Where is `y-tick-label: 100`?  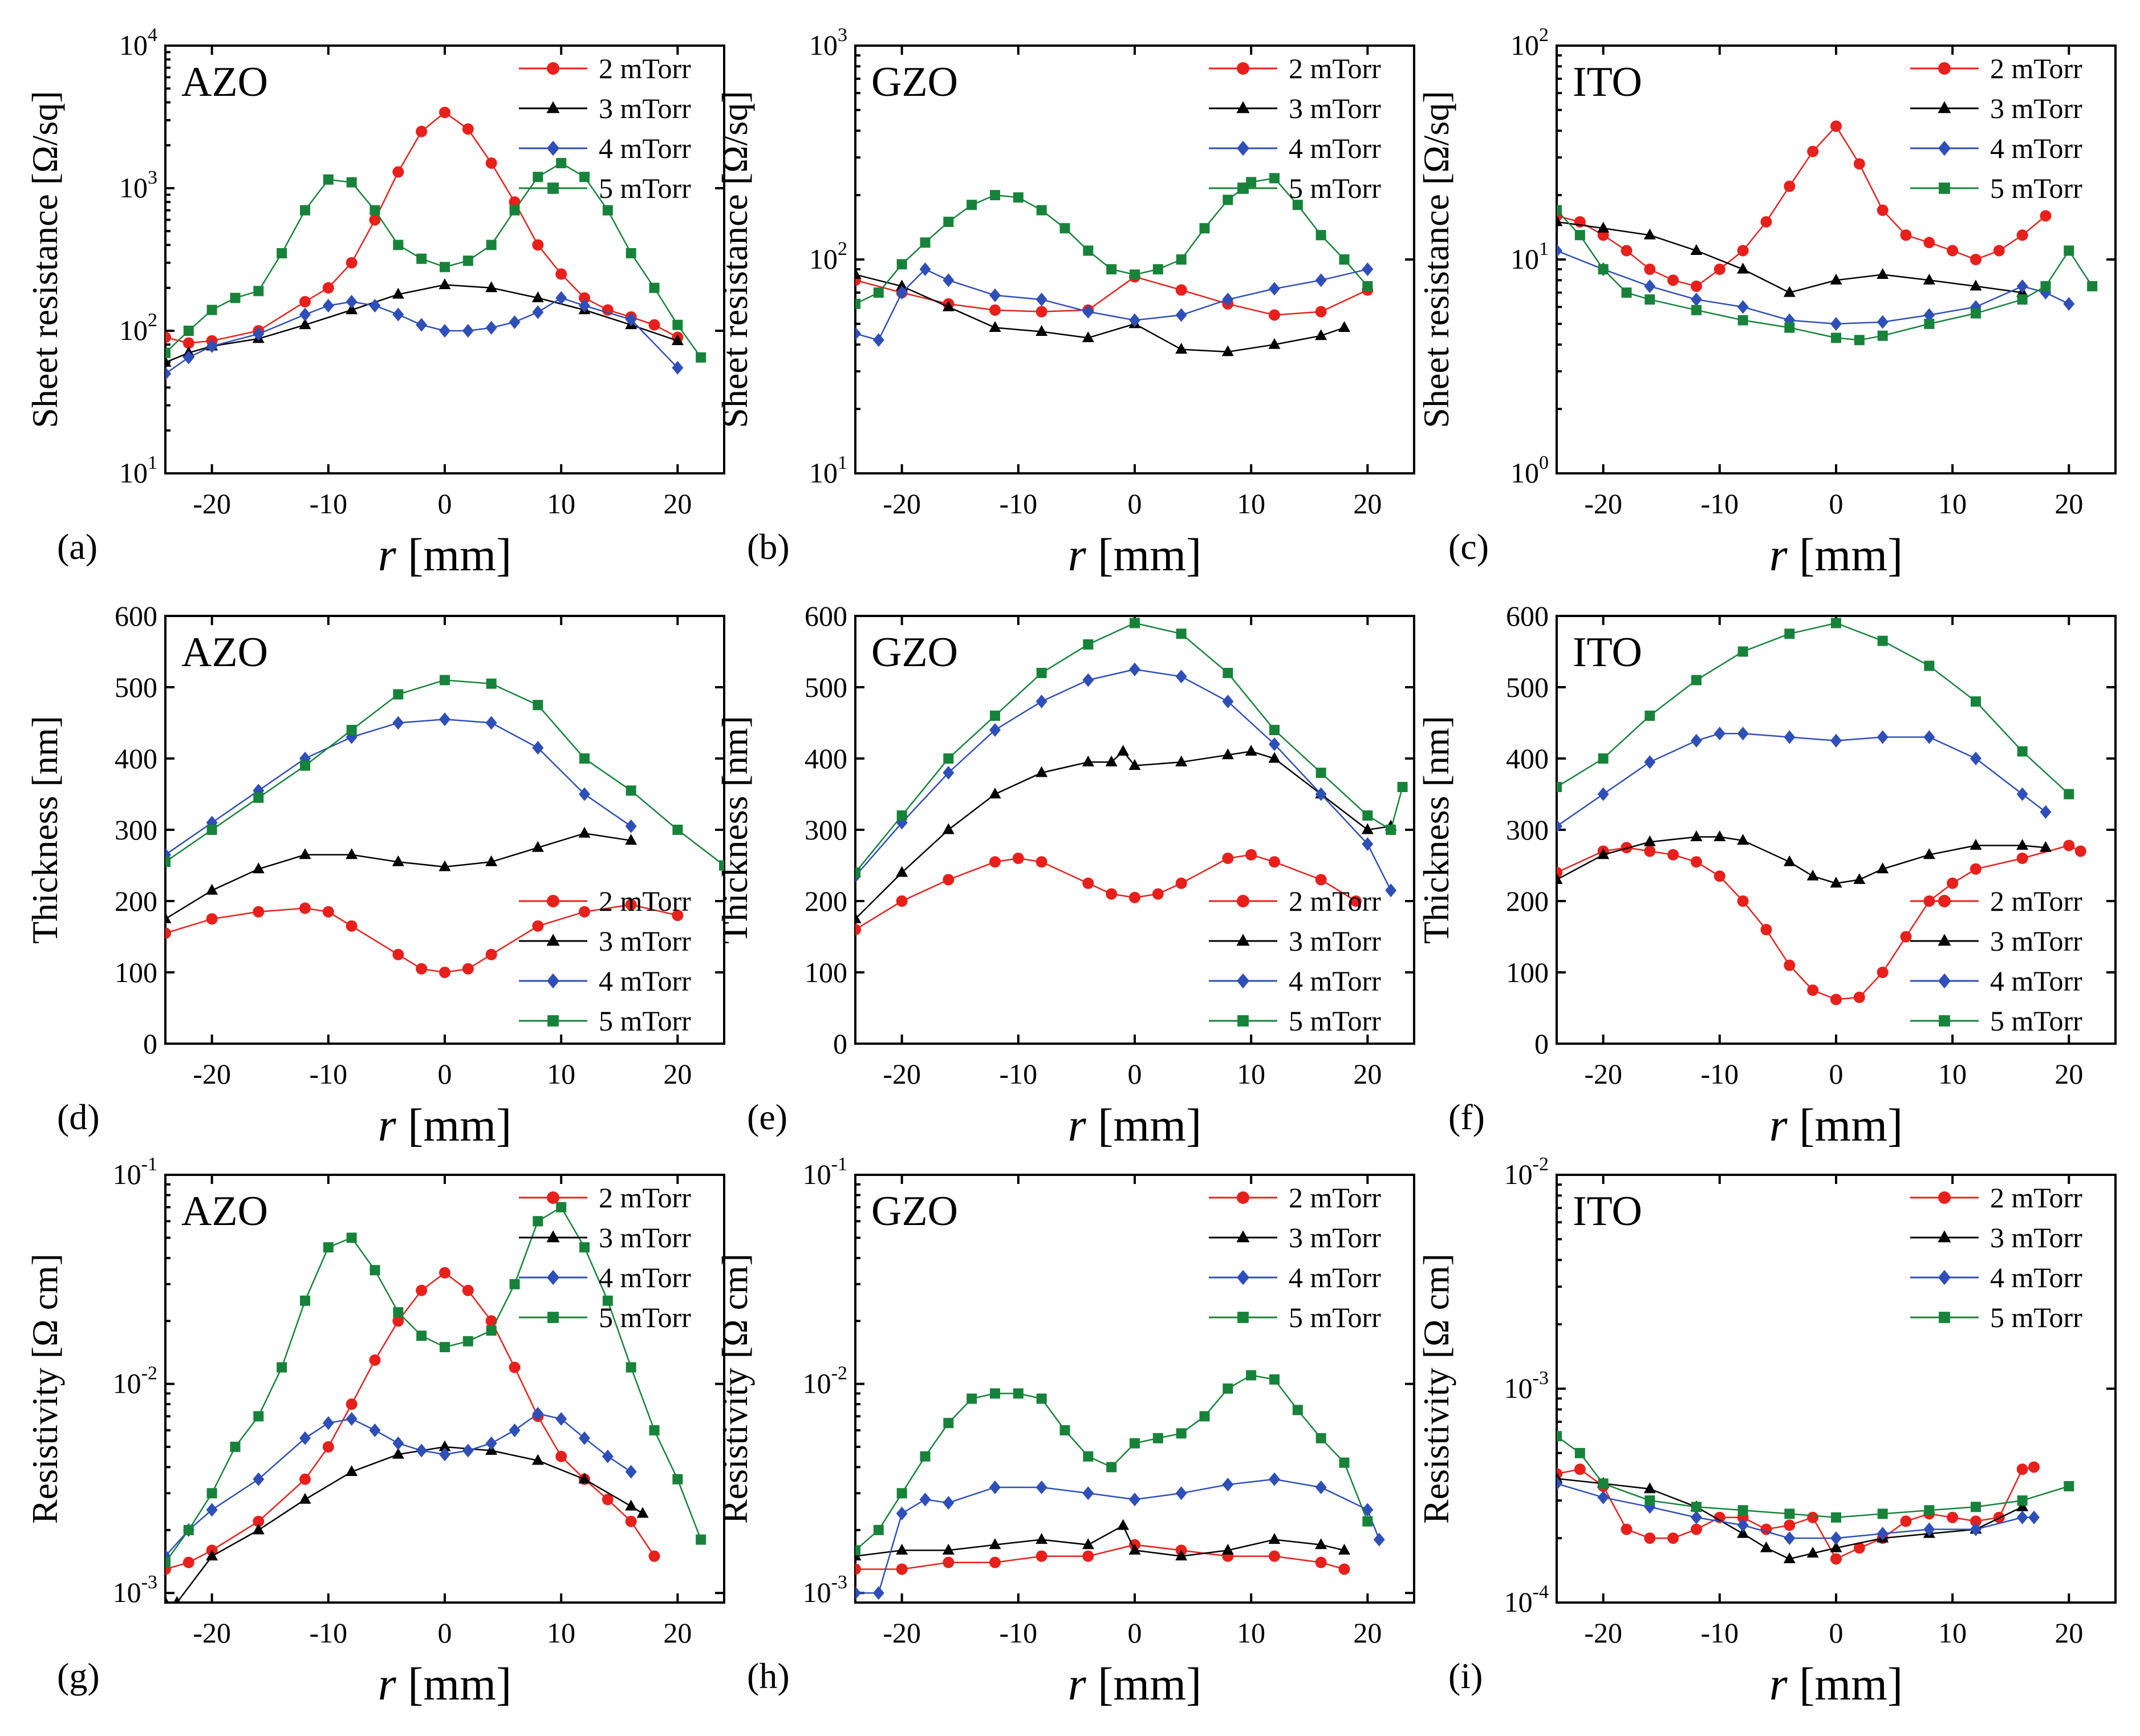 y-tick-label: 100 is located at coordinates (826, 972).